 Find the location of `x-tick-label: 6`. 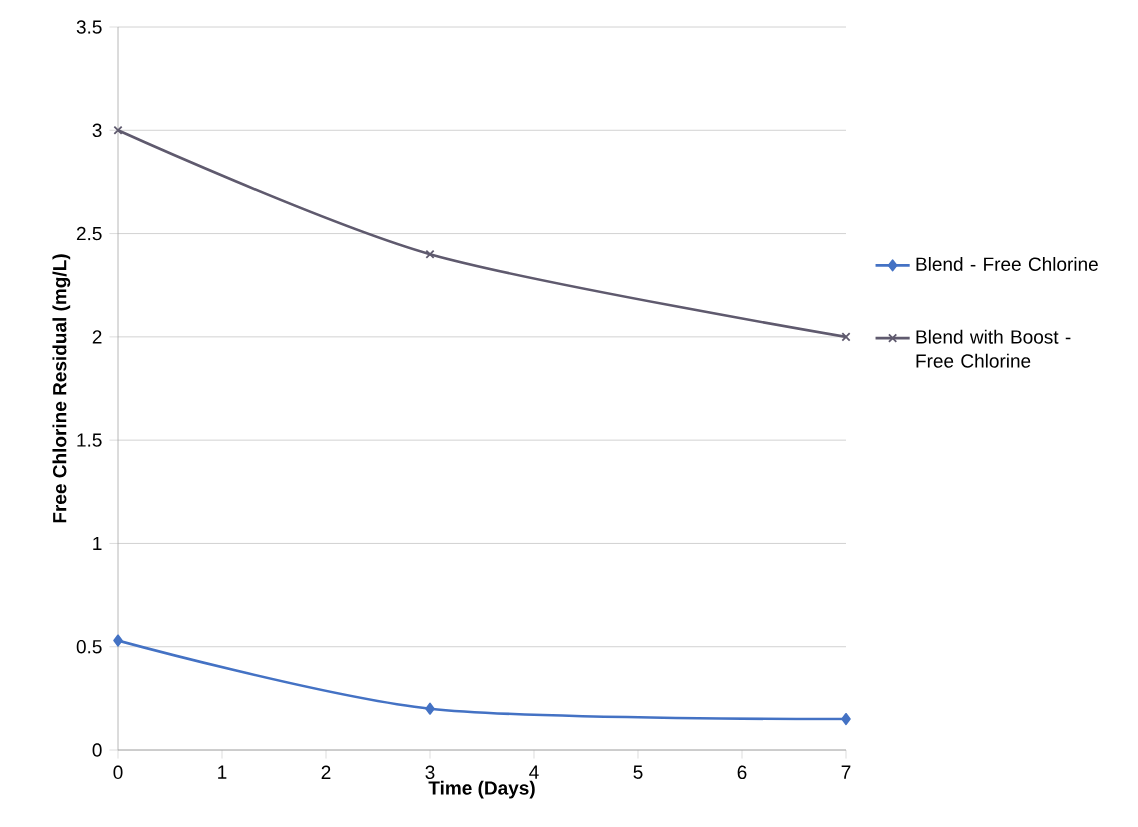

x-tick-label: 6 is located at coordinates (742, 772).